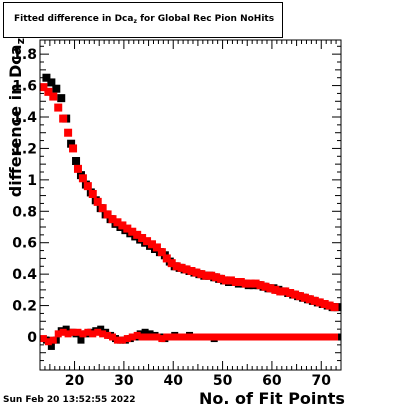  Describe the element at coordinates (322, 381) in the screenshot. I see `x-tick-label: 70` at that location.